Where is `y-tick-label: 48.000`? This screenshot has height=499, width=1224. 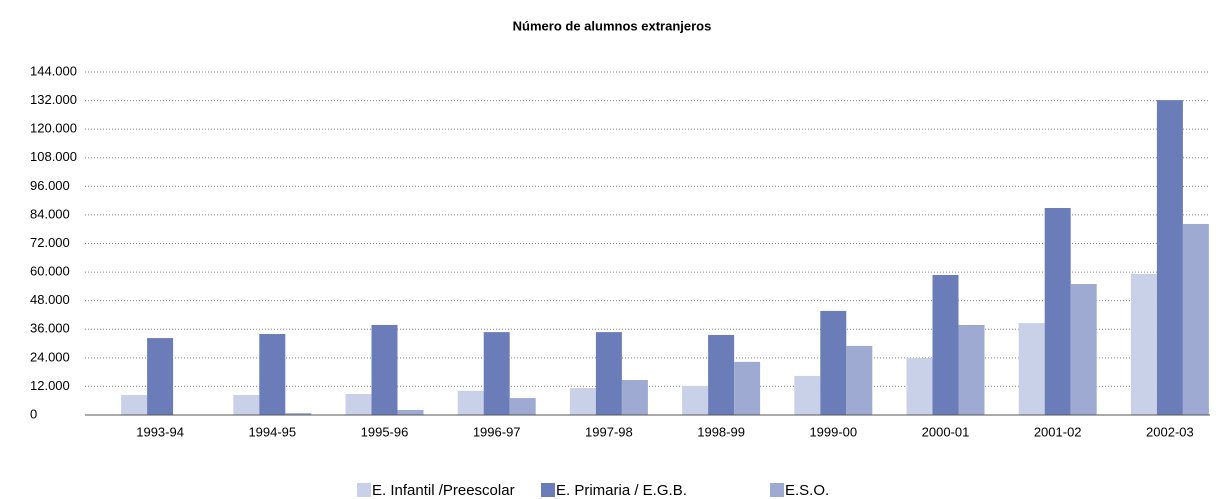
y-tick-label: 48.000 is located at coordinates (50, 299).